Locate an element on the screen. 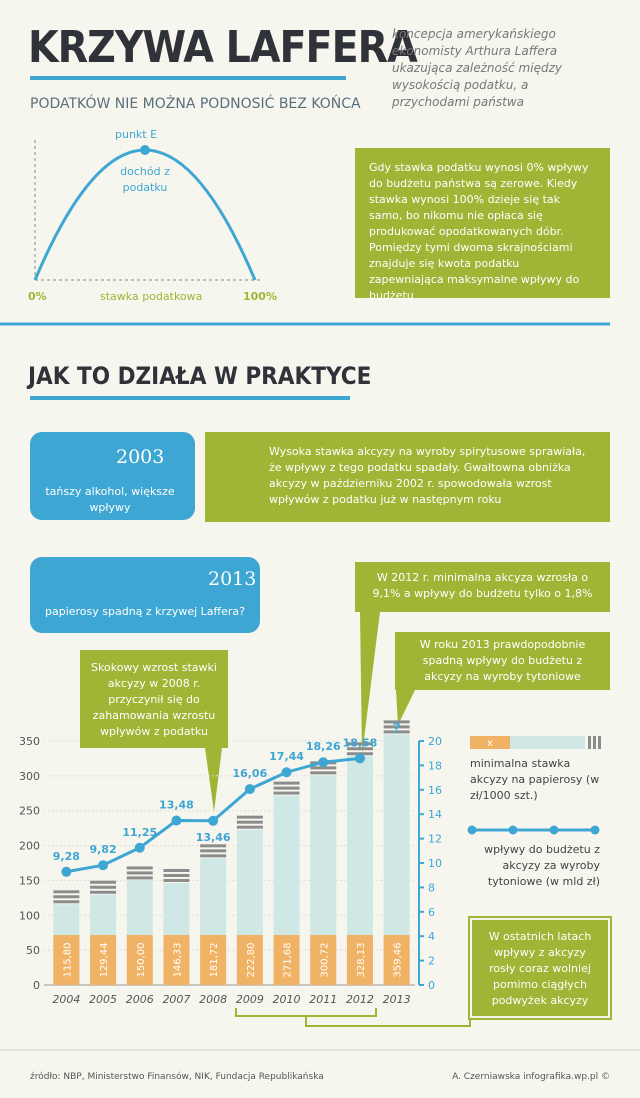  line-value-label: 13,46 is located at coordinates (213, 837).